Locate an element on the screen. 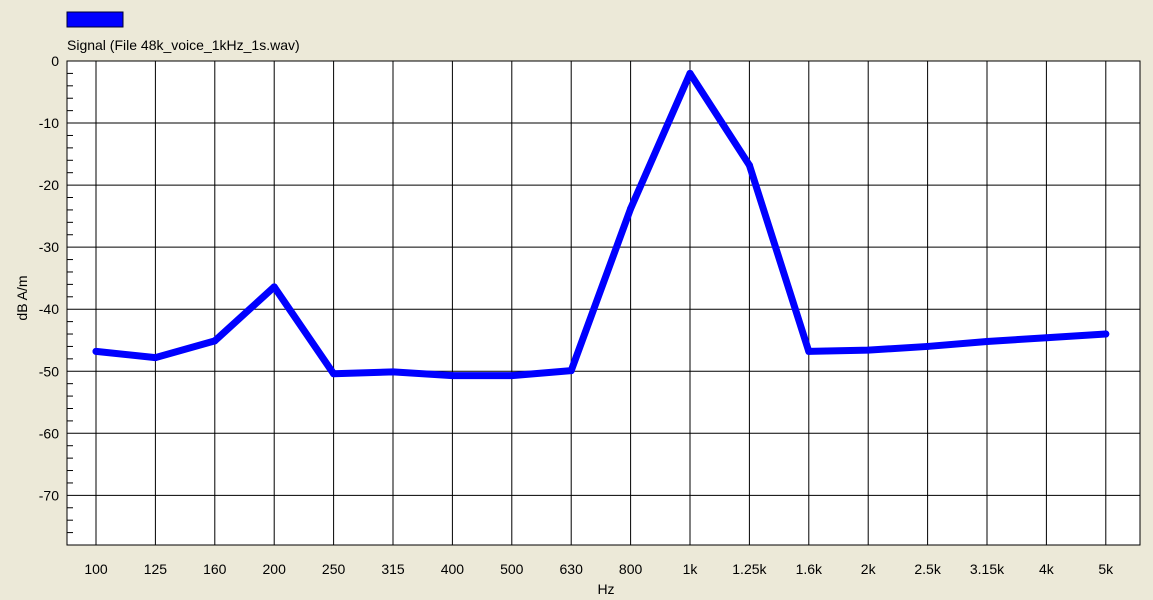  x-tick-label: 630 is located at coordinates (572, 569).